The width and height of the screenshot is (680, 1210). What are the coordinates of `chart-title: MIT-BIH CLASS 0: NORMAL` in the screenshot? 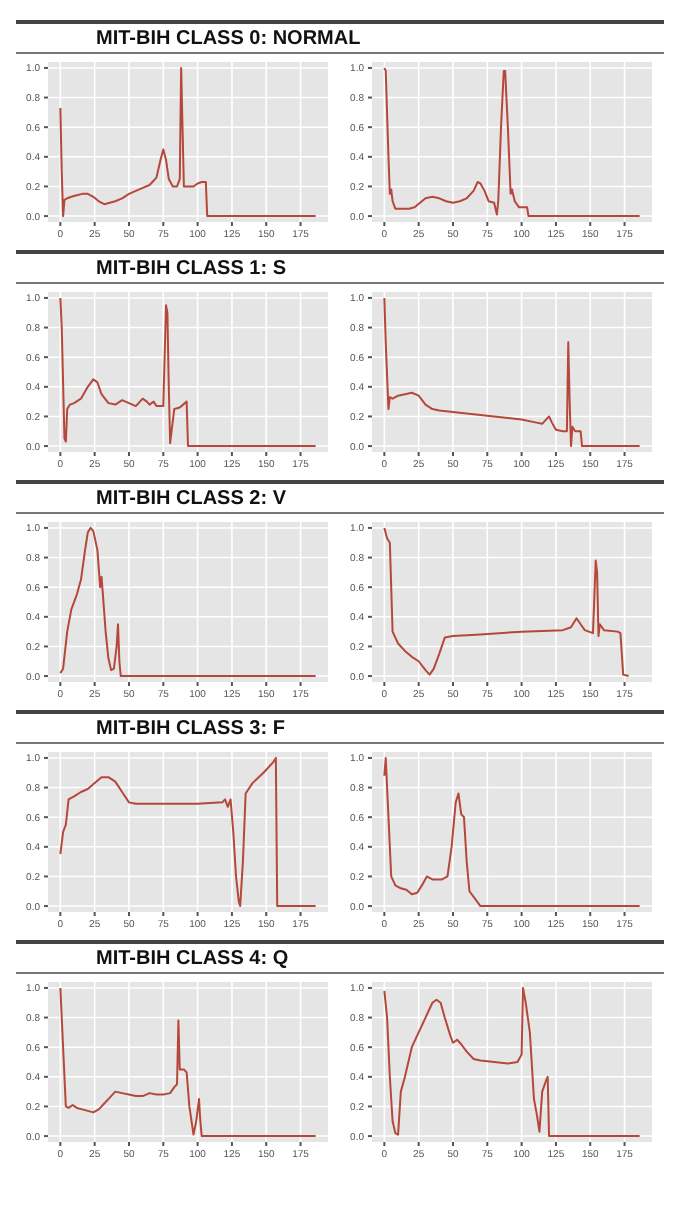 It's located at (228, 39).